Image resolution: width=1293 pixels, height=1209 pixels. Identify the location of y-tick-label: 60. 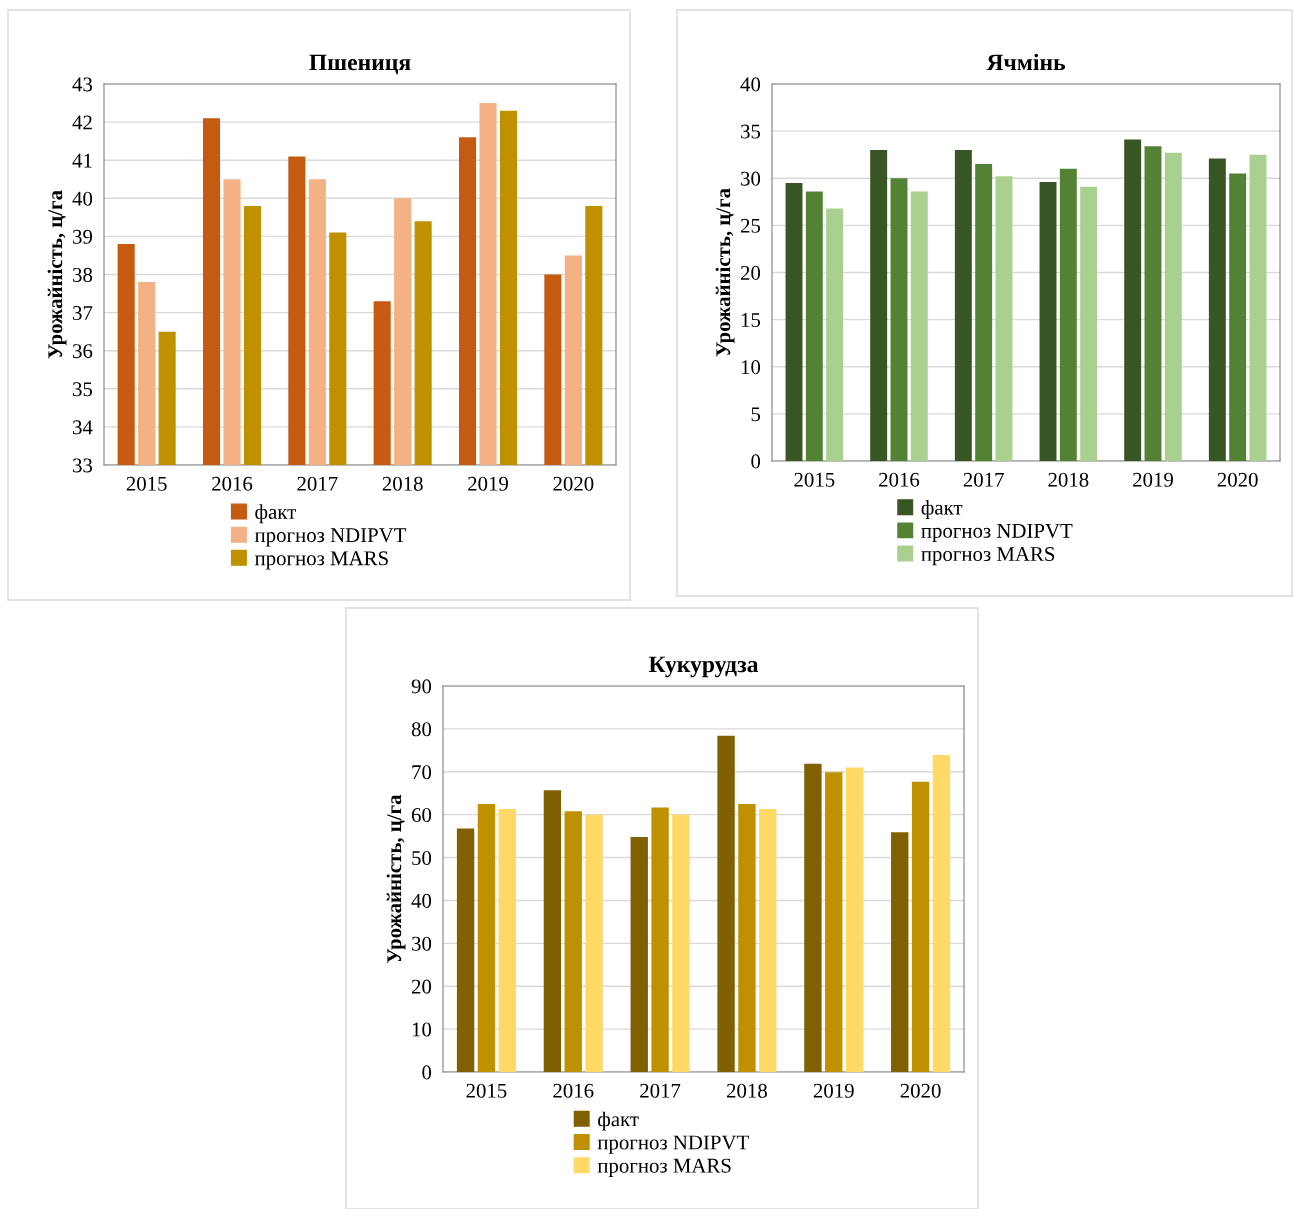
(421, 815).